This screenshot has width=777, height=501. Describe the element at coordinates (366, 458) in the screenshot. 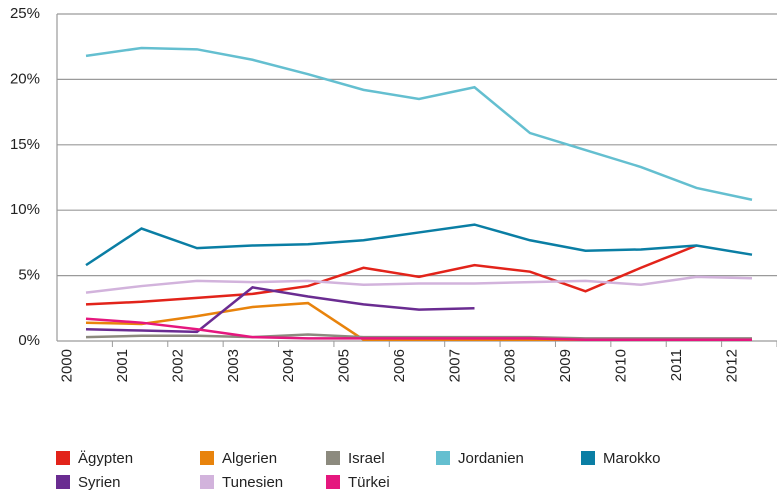

I see `legend-label: Israel` at that location.